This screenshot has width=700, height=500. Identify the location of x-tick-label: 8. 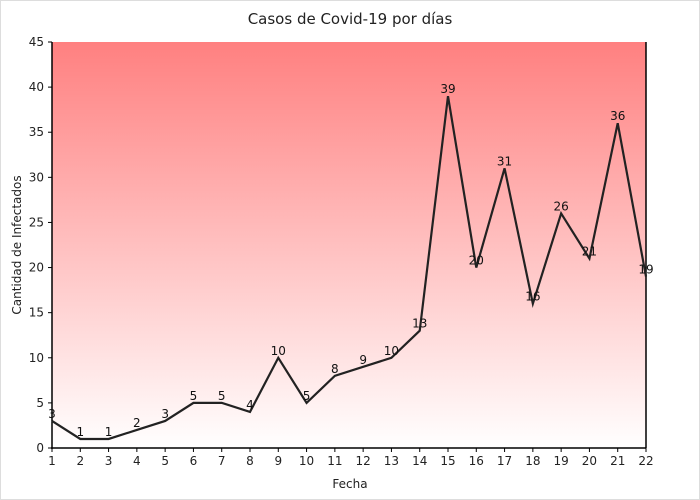
(250, 461).